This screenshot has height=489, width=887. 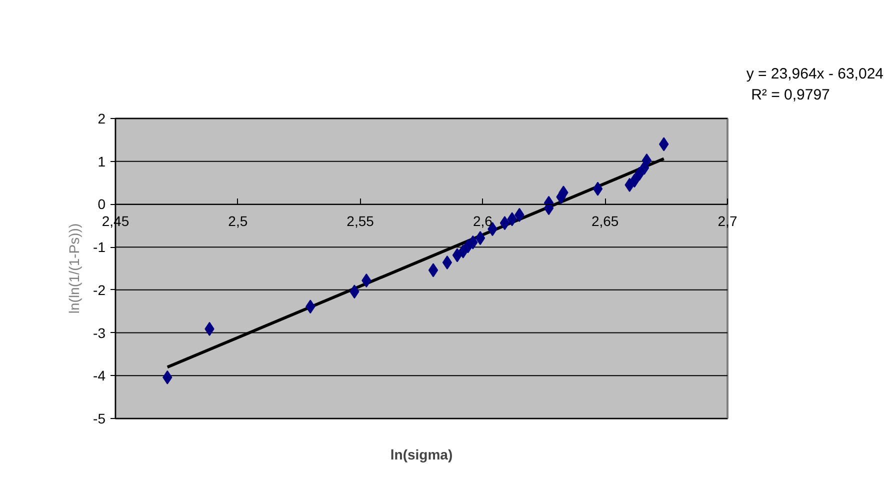 What do you see at coordinates (421, 454) in the screenshot?
I see `x-axis-title: ln(sigma)` at bounding box center [421, 454].